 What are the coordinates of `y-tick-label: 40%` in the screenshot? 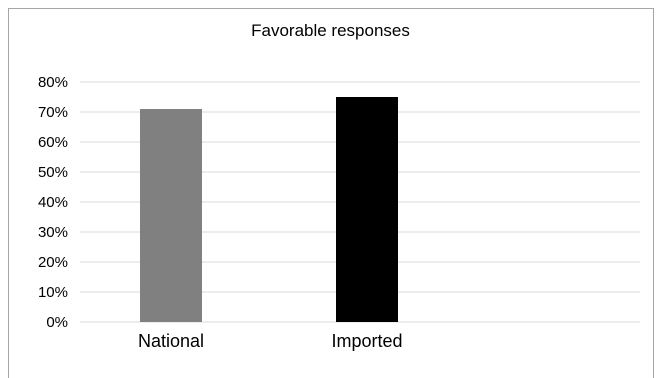 It's located at (53, 202).